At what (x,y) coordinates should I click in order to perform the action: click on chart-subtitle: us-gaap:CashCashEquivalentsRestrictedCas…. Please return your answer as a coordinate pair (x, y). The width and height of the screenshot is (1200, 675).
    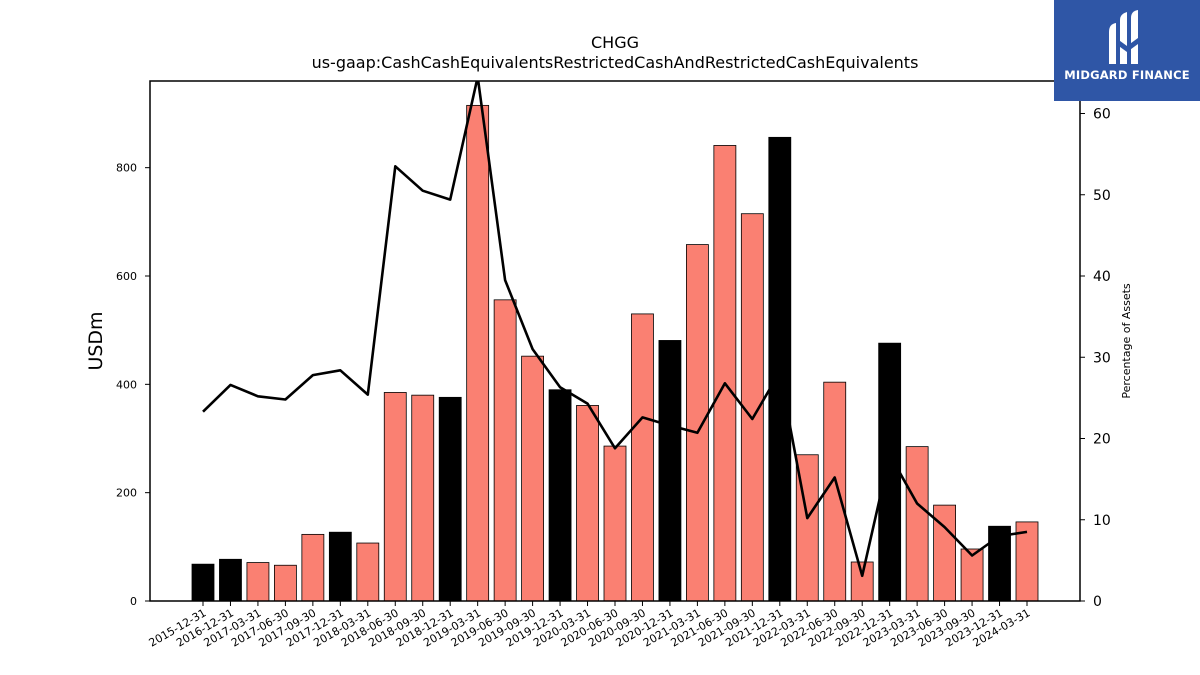
    Looking at the image, I should click on (615, 62).